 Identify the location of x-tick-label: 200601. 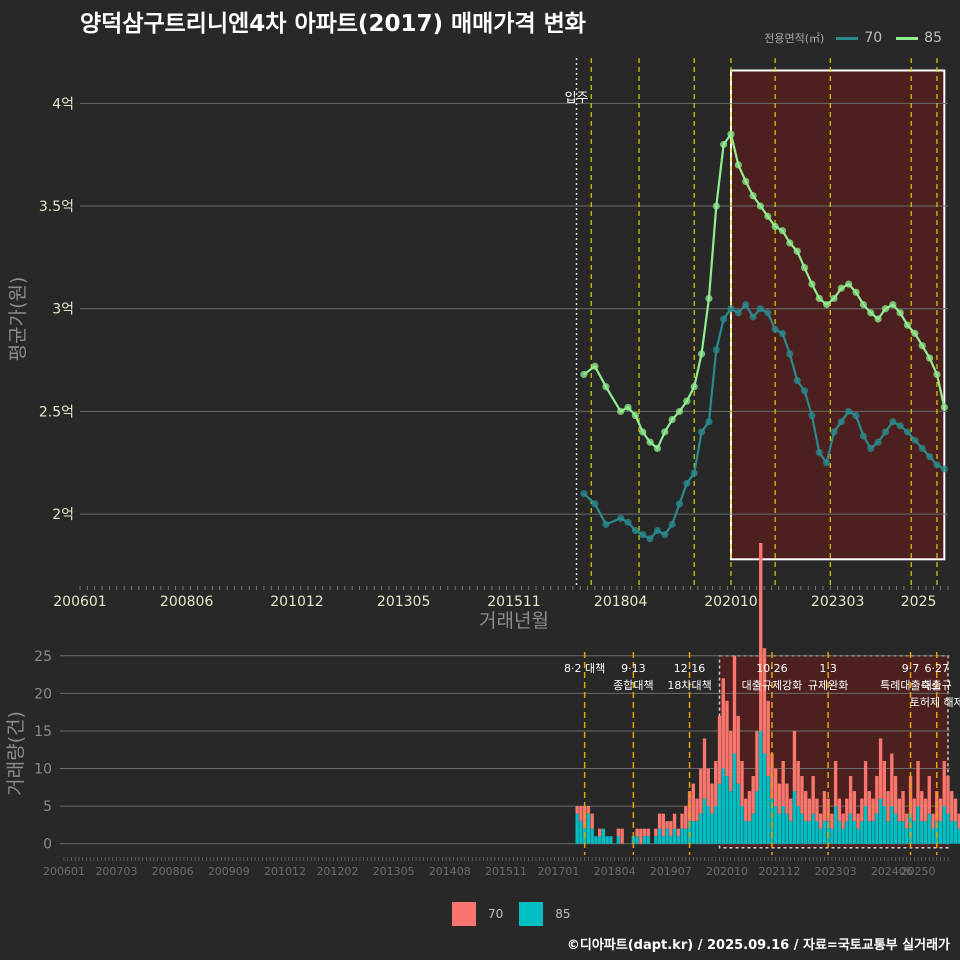
(79, 602).